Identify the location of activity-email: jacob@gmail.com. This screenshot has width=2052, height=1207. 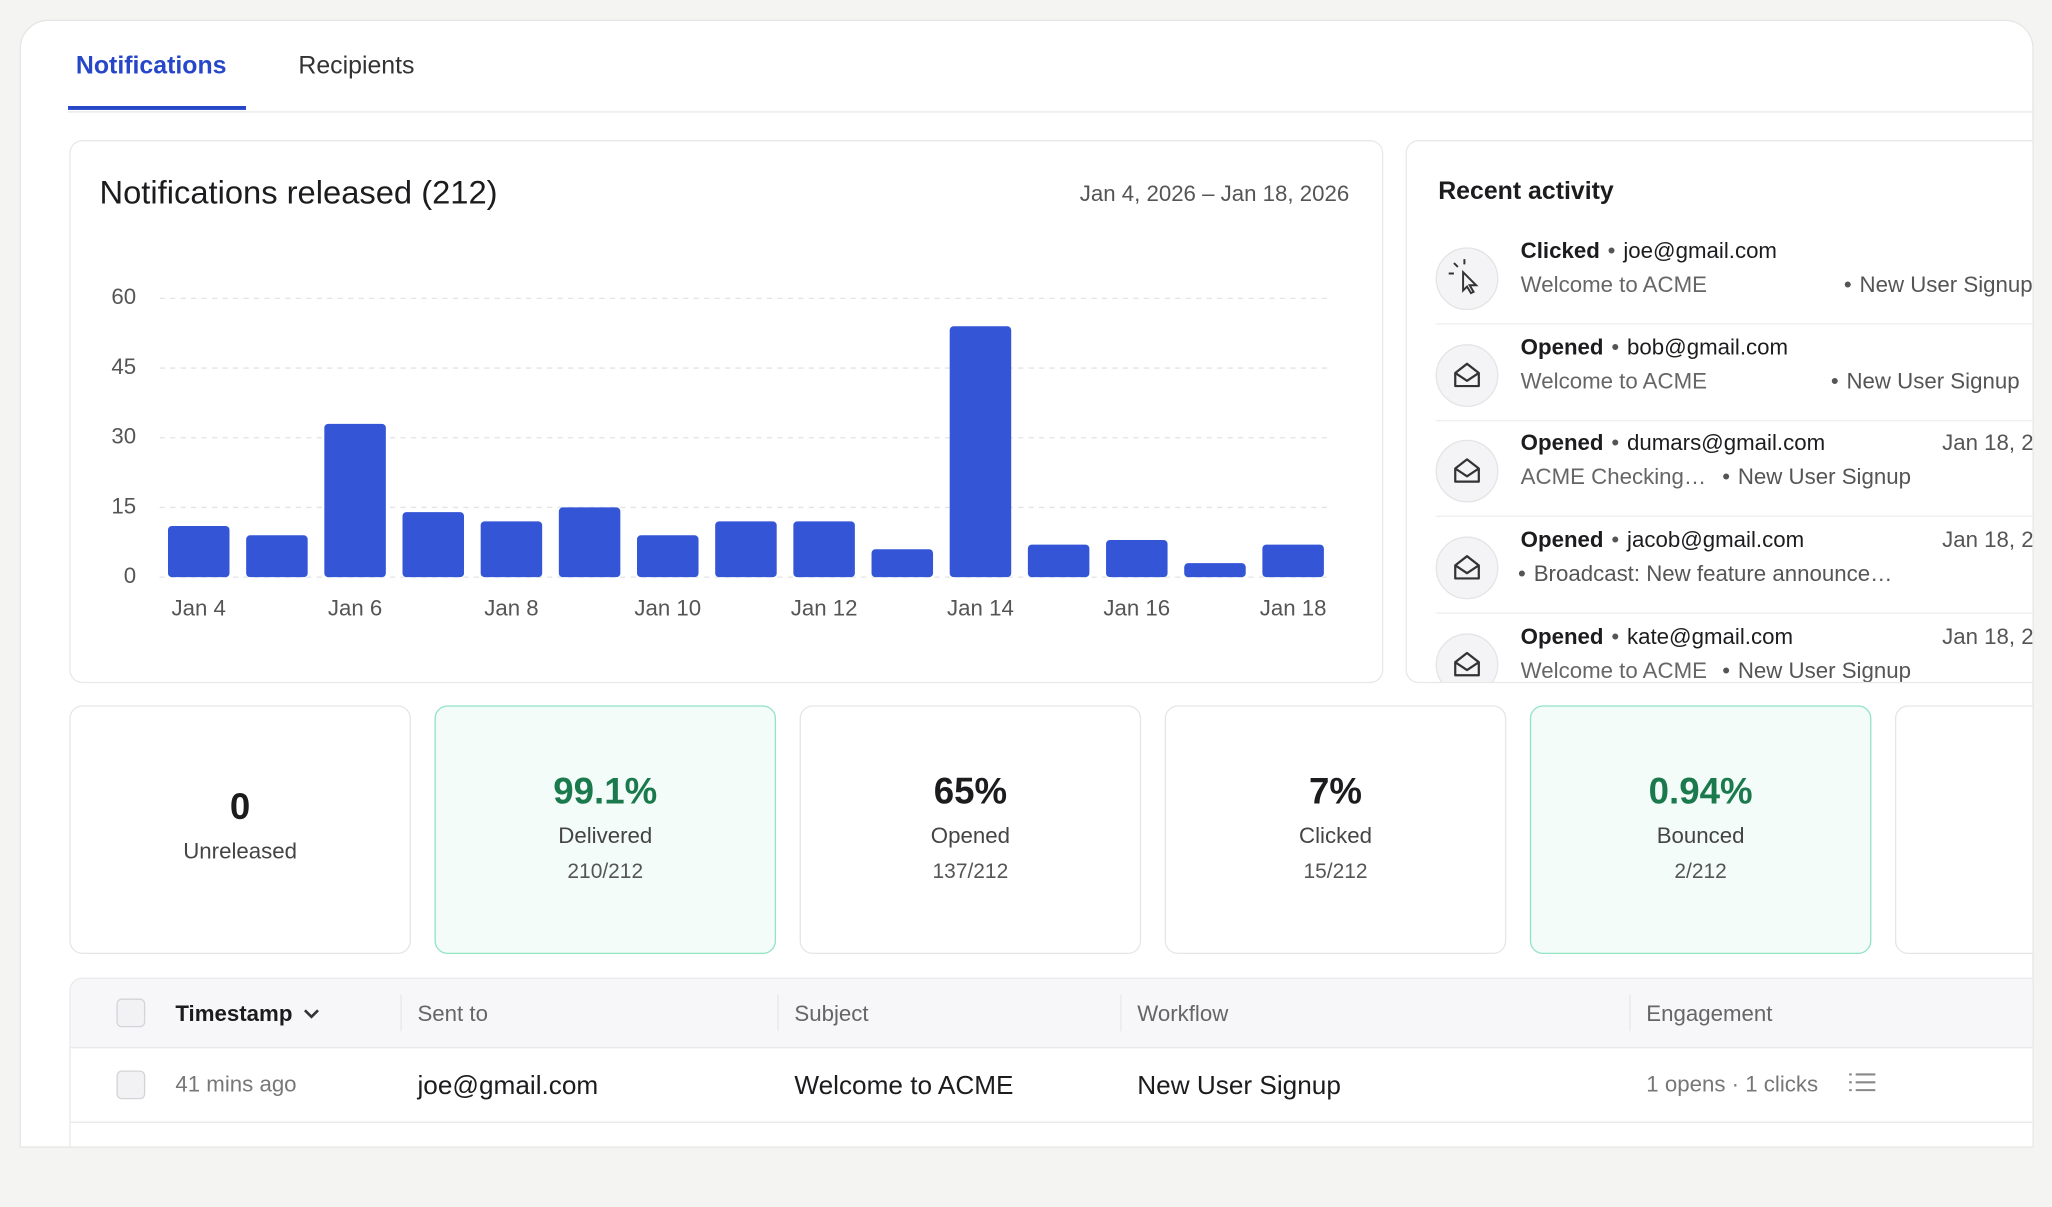
(1704, 540).